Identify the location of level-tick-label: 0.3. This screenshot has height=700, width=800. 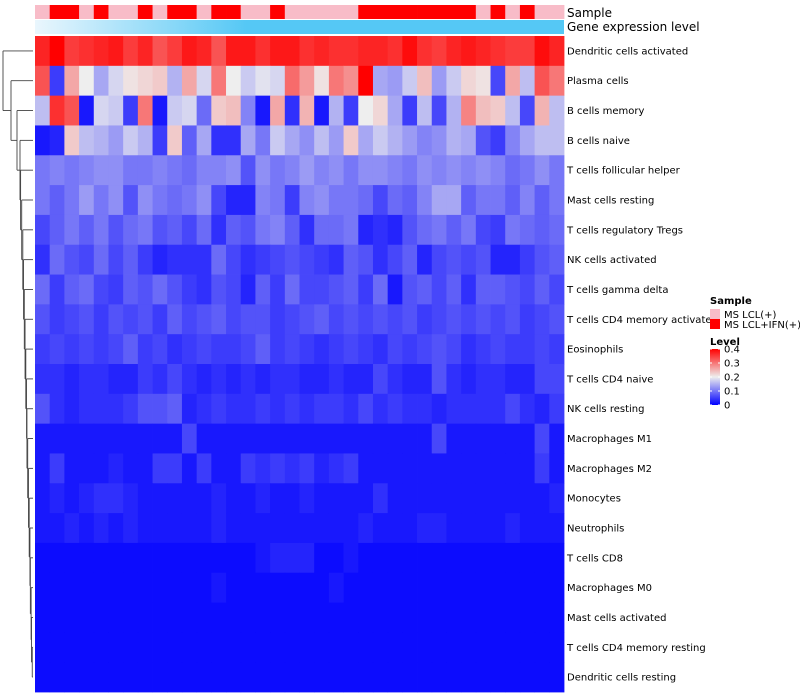
(732, 364).